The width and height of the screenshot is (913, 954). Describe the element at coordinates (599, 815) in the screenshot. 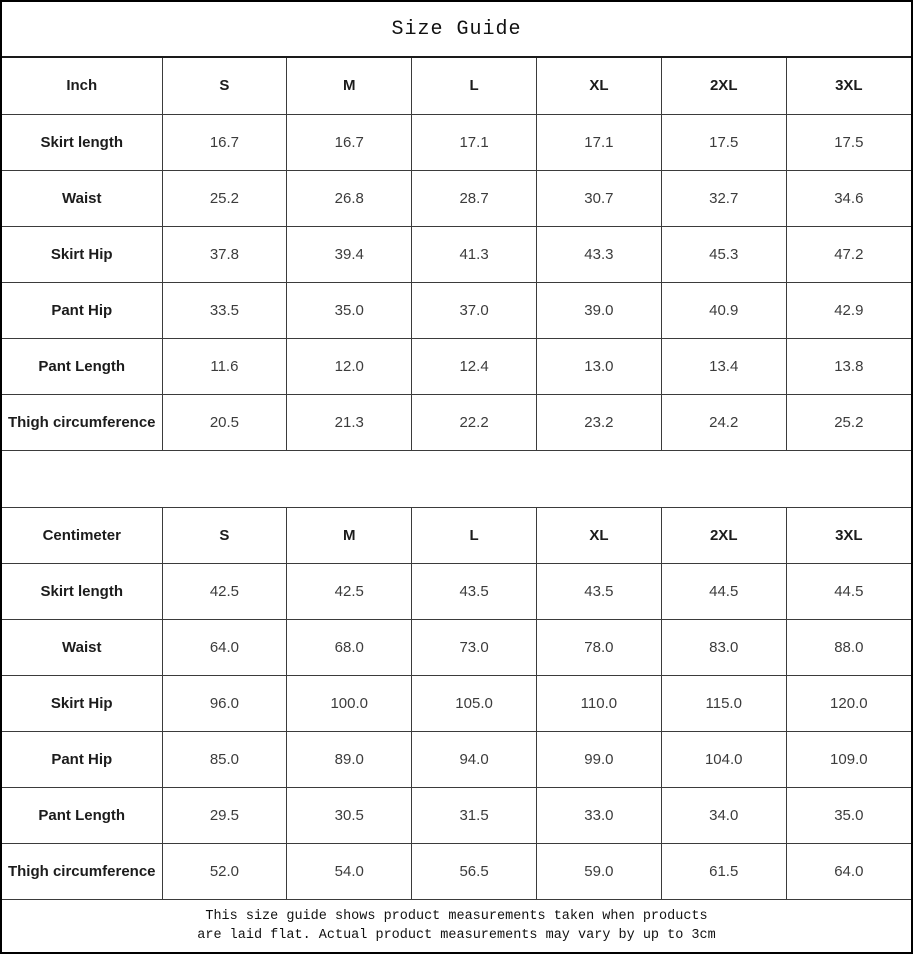

I see `value-cell: 33.0` at that location.